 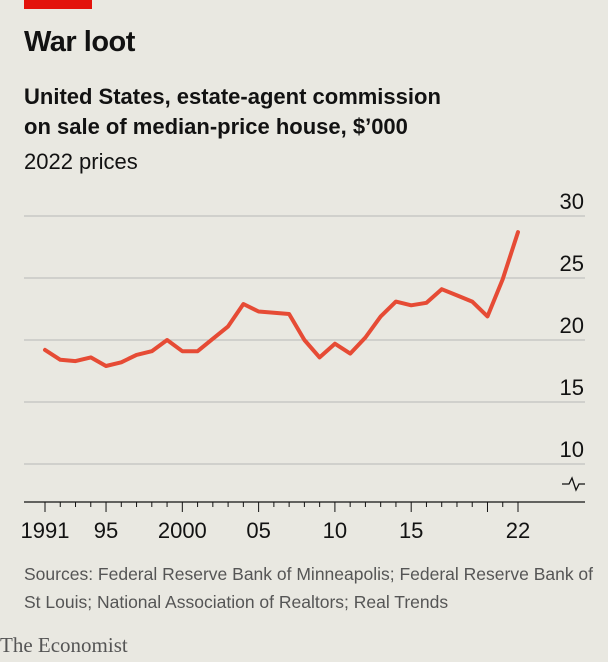 What do you see at coordinates (572, 449) in the screenshot?
I see `y-tick-label-10: 10` at bounding box center [572, 449].